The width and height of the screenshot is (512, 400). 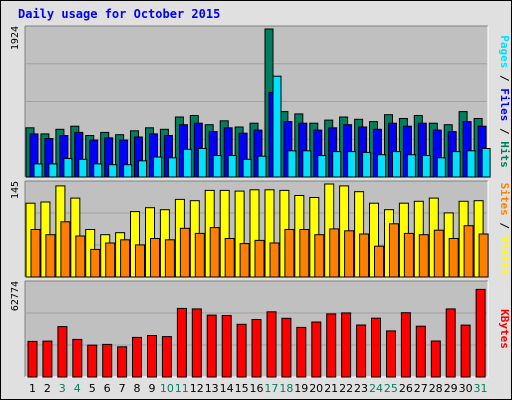 I want to click on x-tick-label: 22, so click(x=346, y=388).